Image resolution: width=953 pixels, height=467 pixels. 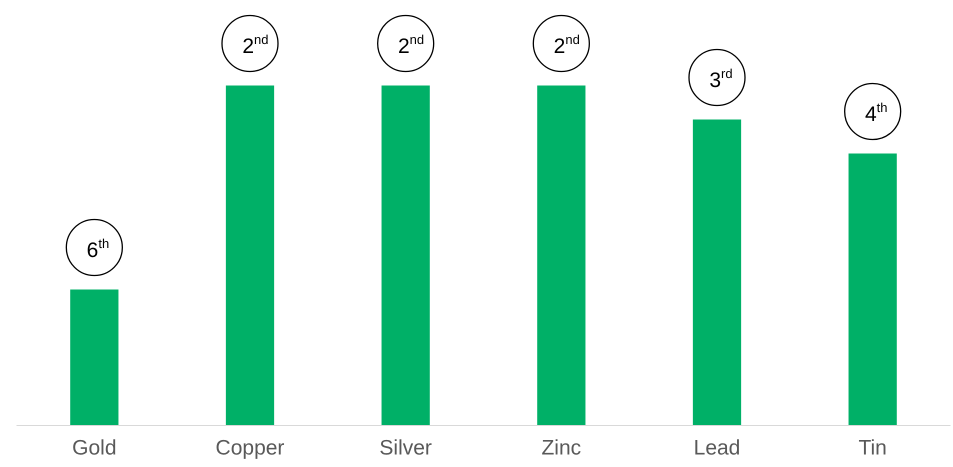 I want to click on x-tick-label: Gold, so click(x=94, y=448).